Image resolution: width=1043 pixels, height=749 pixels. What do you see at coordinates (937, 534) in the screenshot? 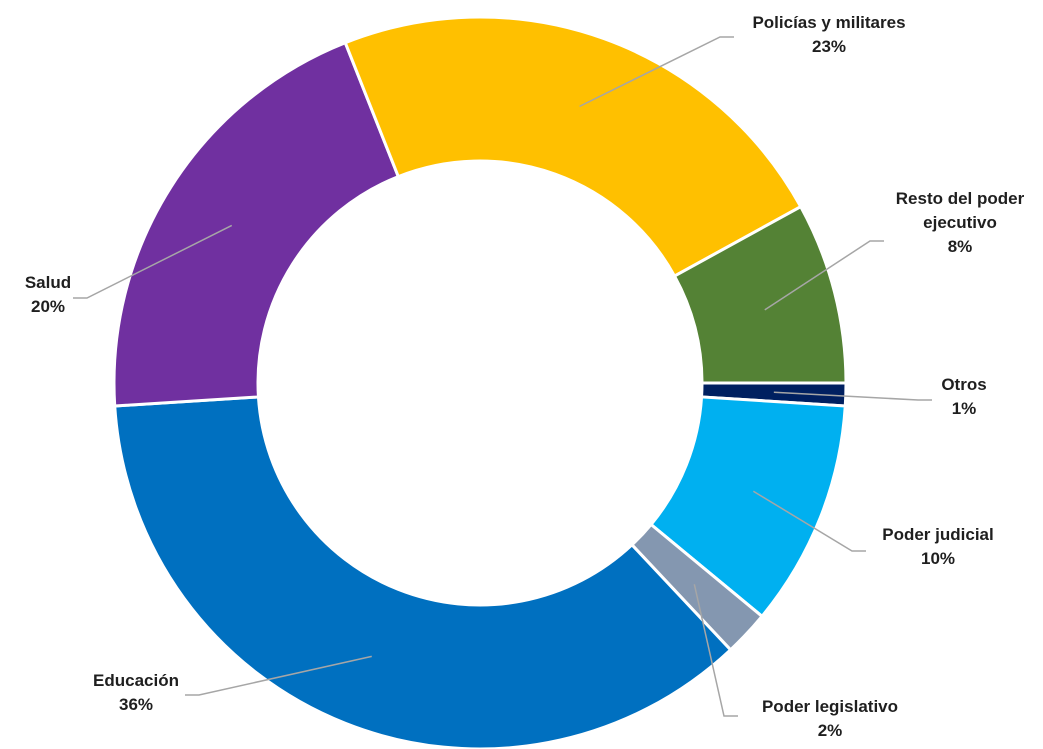
I see `category-label-poder-judicial: Poder judicial` at bounding box center [937, 534].